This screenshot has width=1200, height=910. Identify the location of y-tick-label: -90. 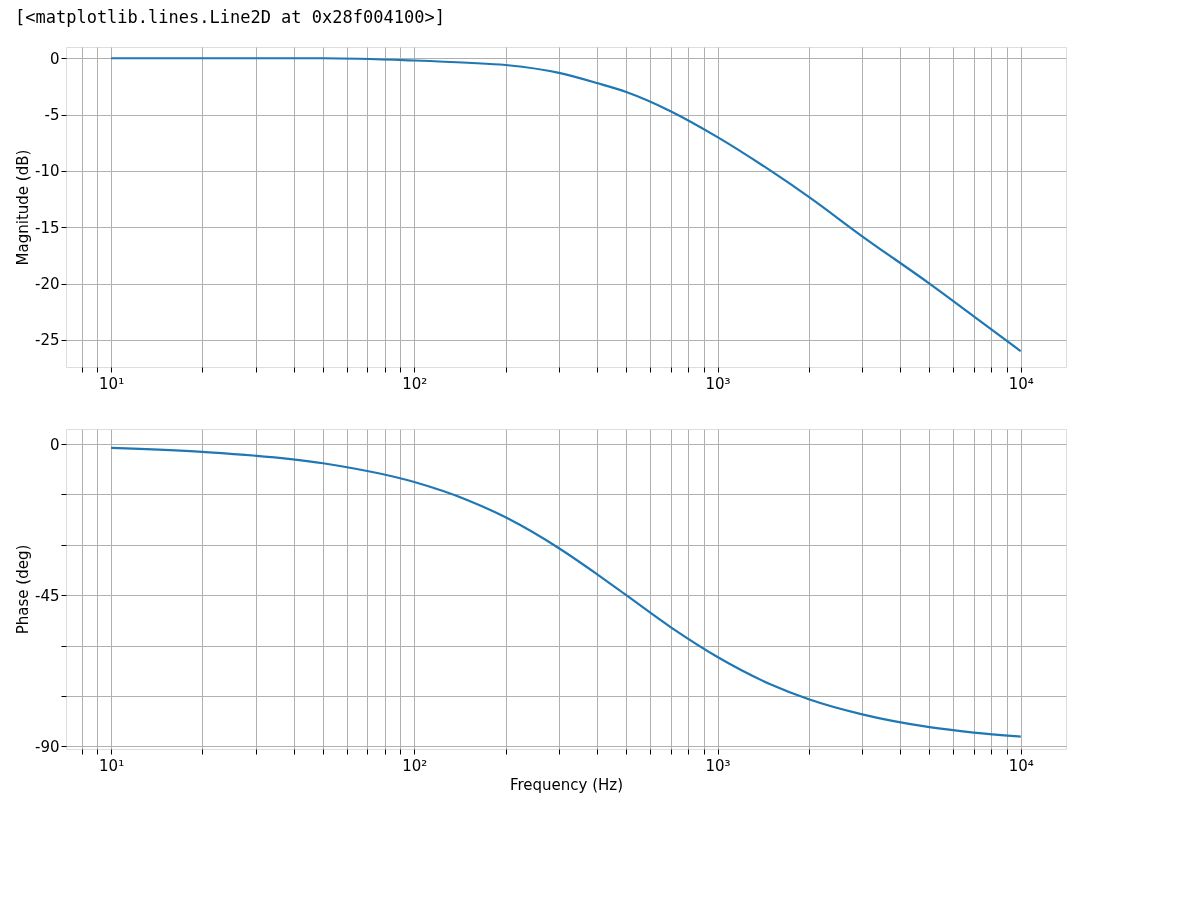
(47, 746).